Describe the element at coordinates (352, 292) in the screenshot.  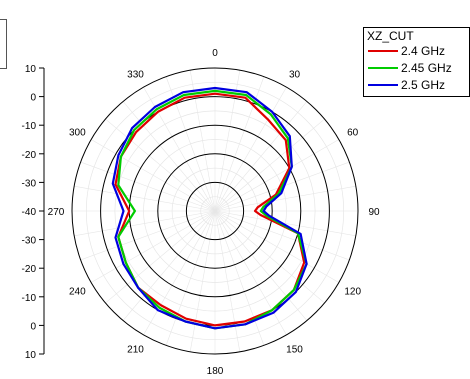
I see `angle-label: 120` at that location.